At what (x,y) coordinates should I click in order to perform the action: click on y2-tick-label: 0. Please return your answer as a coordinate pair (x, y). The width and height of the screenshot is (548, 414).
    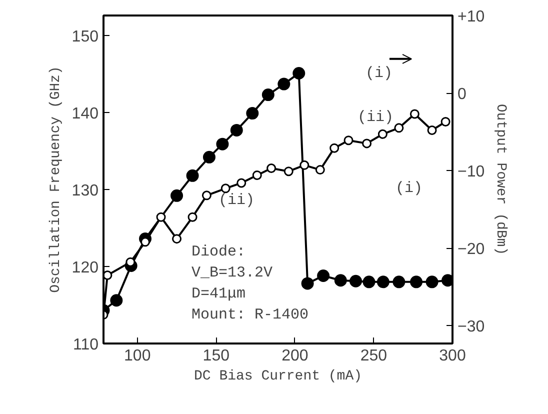
    Looking at the image, I should click on (462, 95).